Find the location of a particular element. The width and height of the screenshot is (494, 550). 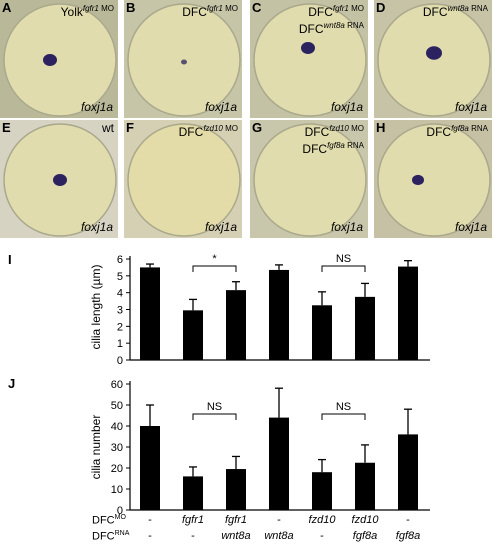

y-tick-label: 3 is located at coordinates (120, 311).